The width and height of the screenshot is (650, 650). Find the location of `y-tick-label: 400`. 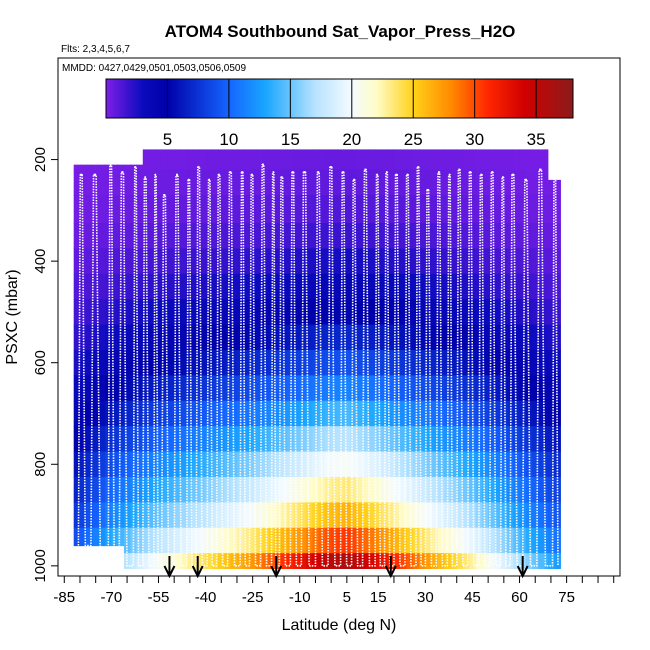

y-tick-label: 400 is located at coordinates (40, 261).